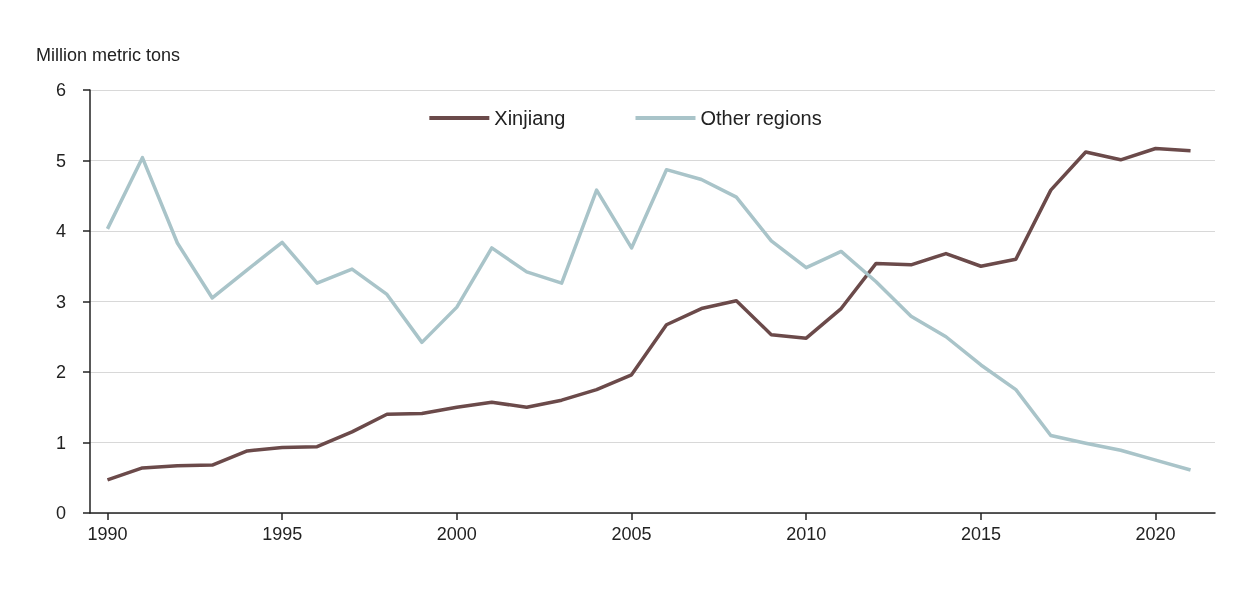 The height and width of the screenshot is (595, 1251). Describe the element at coordinates (530, 118) in the screenshot. I see `legend-label: Xinjiang` at that location.